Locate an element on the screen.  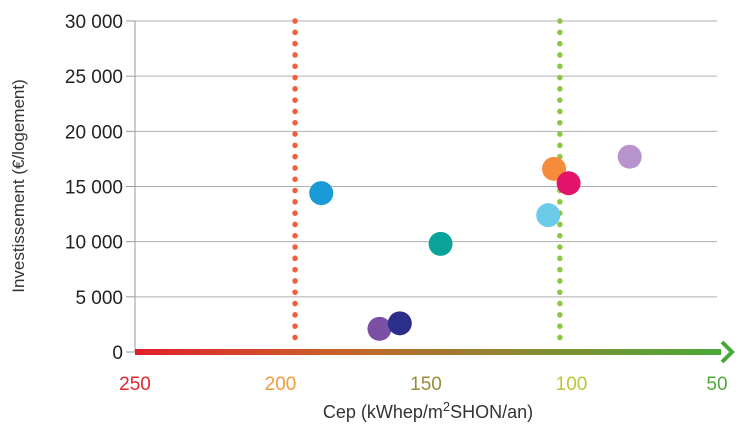
x-axis-label-suffix: SHON/an) is located at coordinates (491, 412).